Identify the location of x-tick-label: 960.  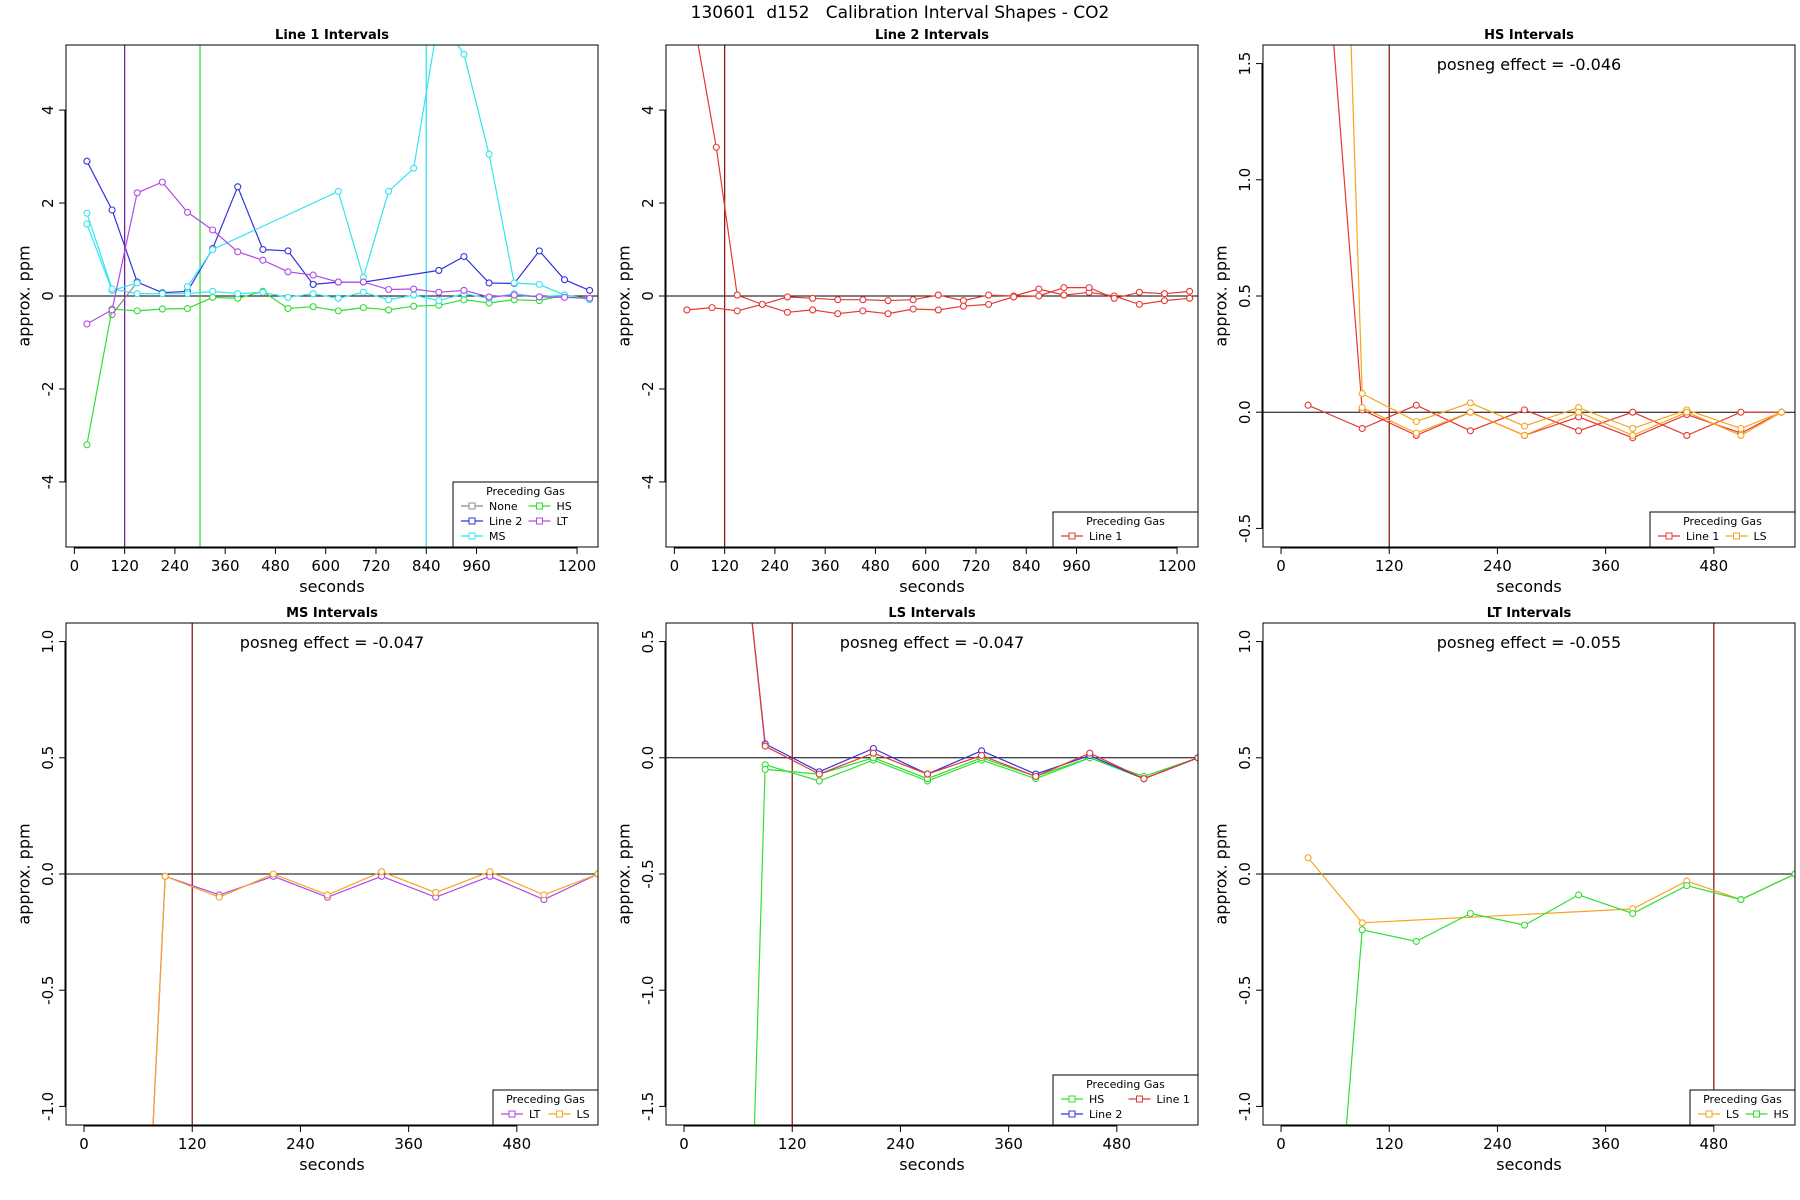
(1076, 566).